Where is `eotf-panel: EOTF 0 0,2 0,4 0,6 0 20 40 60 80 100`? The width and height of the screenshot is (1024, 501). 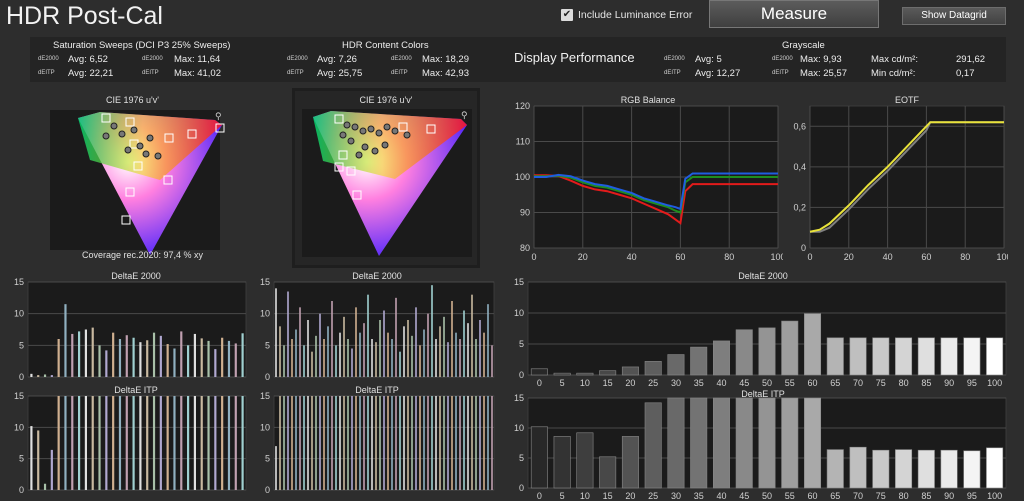
eotf-panel: EOTF 0 0,2 0,4 0,6 0 20 40 60 80 100 is located at coordinates (896, 177).